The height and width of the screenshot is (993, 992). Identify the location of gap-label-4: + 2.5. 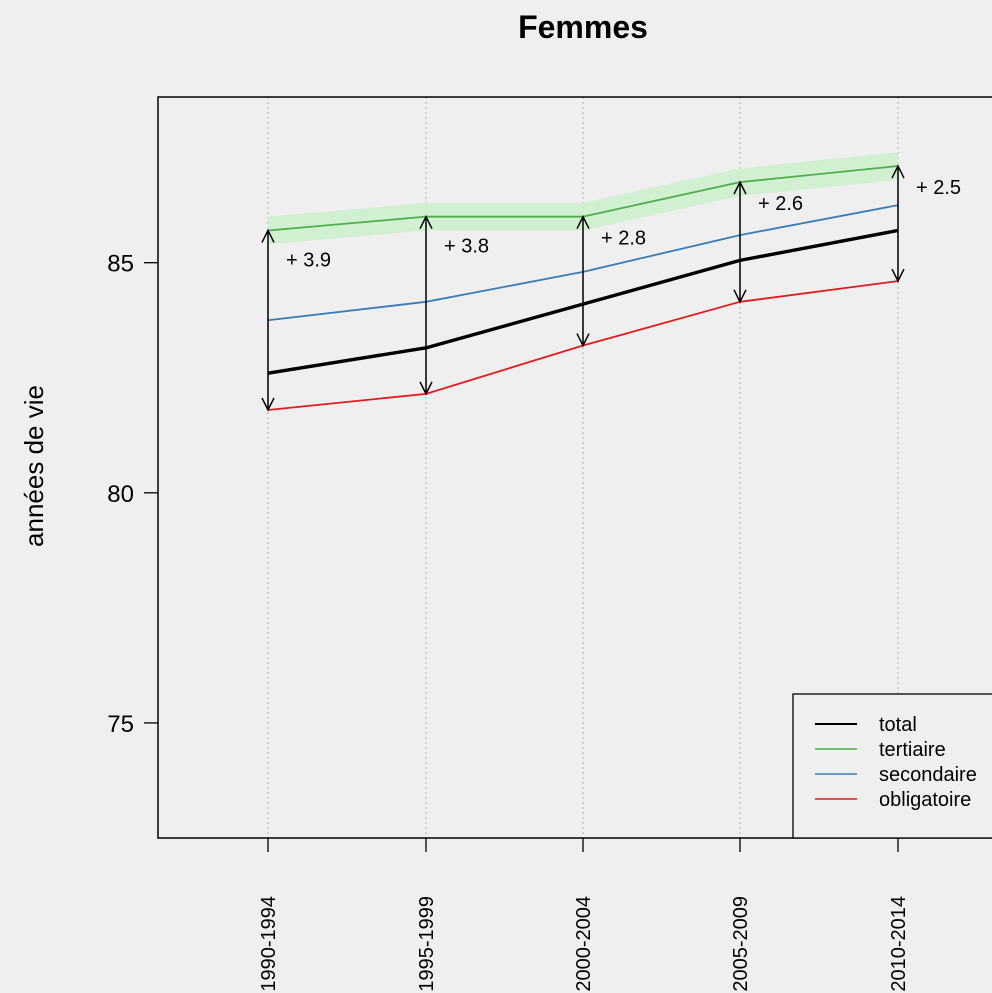
(938, 188).